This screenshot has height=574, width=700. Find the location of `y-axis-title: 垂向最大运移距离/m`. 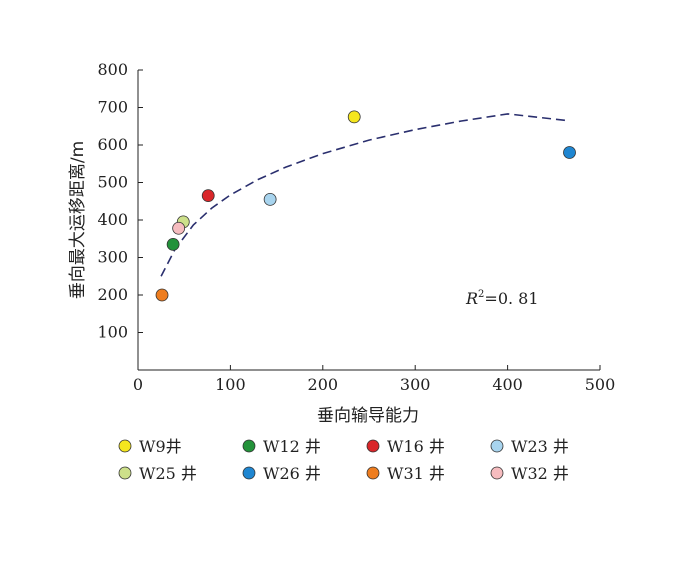

y-axis-title: 垂向最大运移距离/m is located at coordinates (78, 220).